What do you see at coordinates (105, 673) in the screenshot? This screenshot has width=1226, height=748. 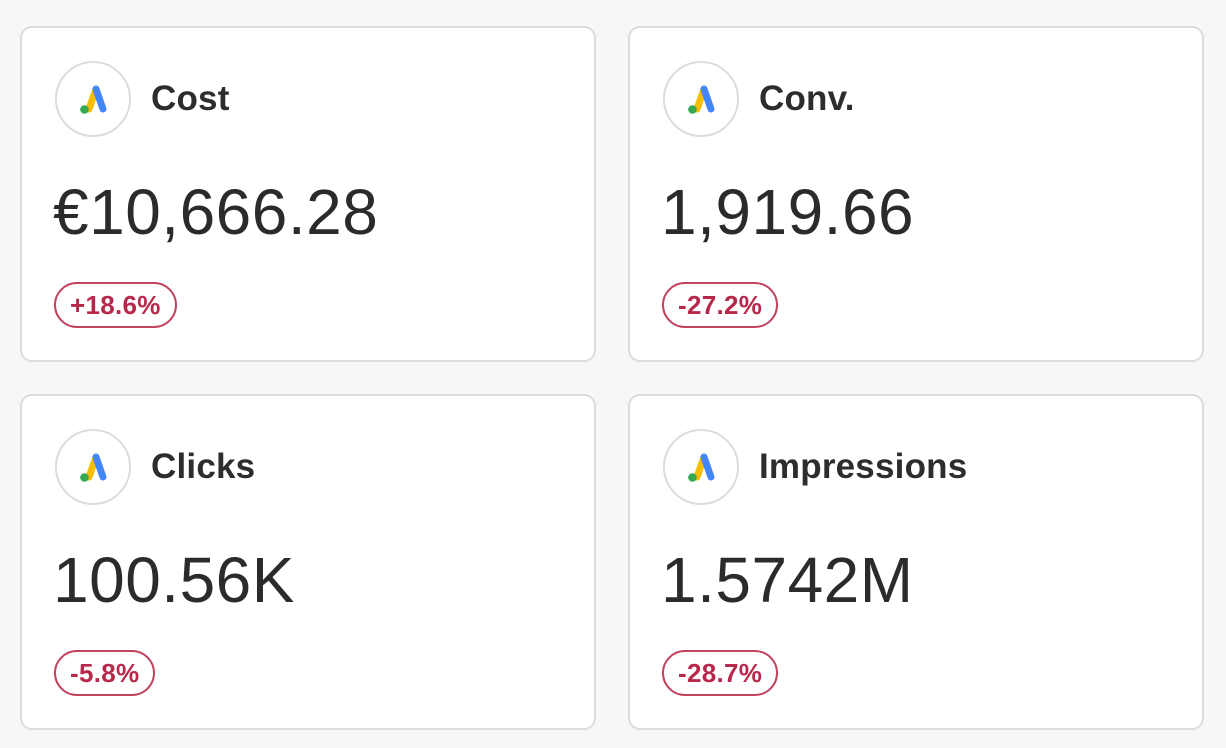 I see `change-badge: -5.8%` at bounding box center [105, 673].